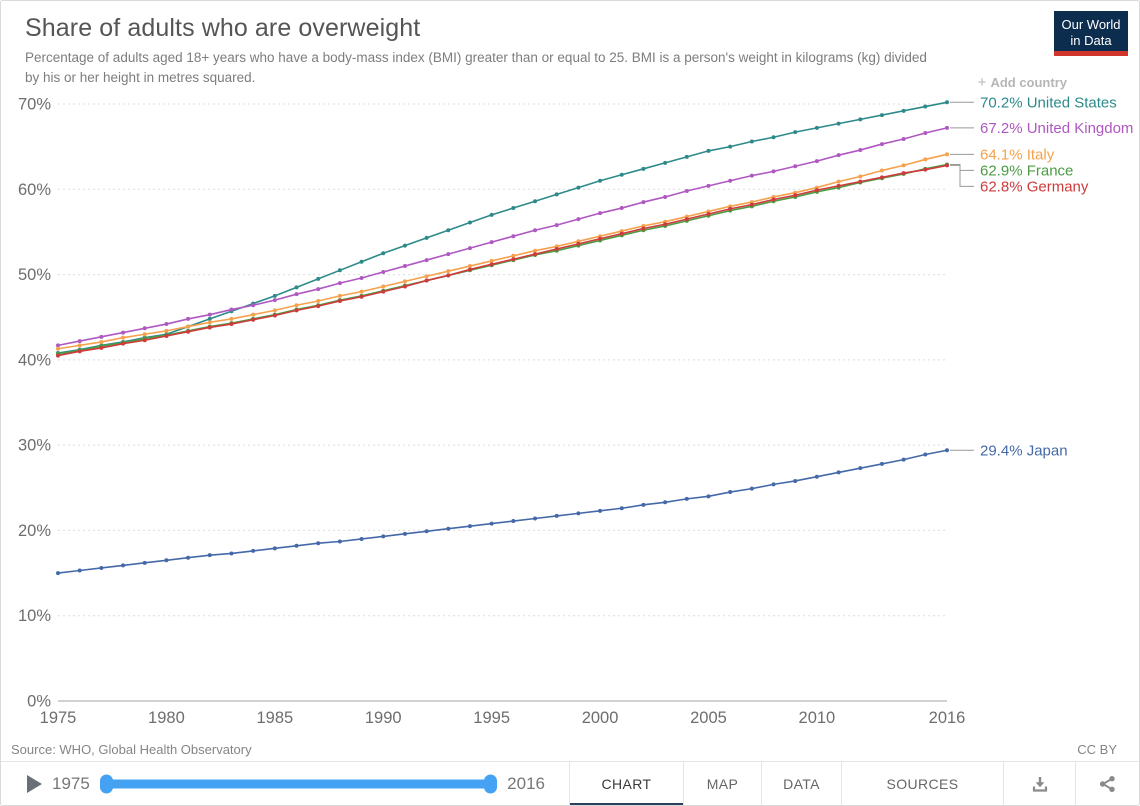 This screenshot has height=806, width=1140. I want to click on legend-label-japan: 29.4% Japan, so click(1024, 450).